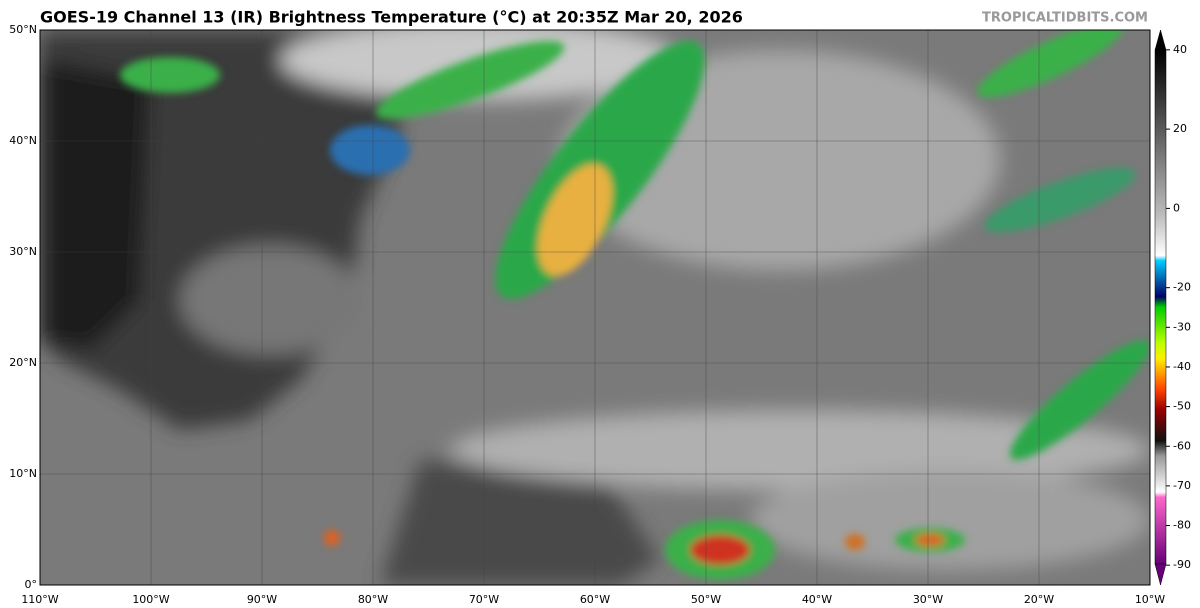 This screenshot has width=1200, height=608. I want to click on colorbar-tick-label: -20, so click(1182, 287).